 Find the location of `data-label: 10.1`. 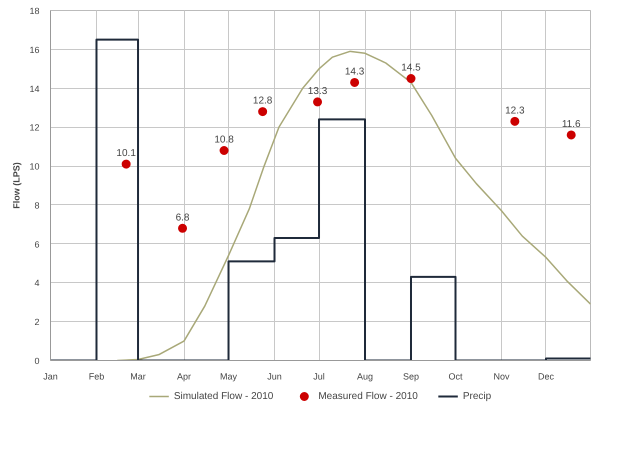

data-label: 10.1 is located at coordinates (126, 154).